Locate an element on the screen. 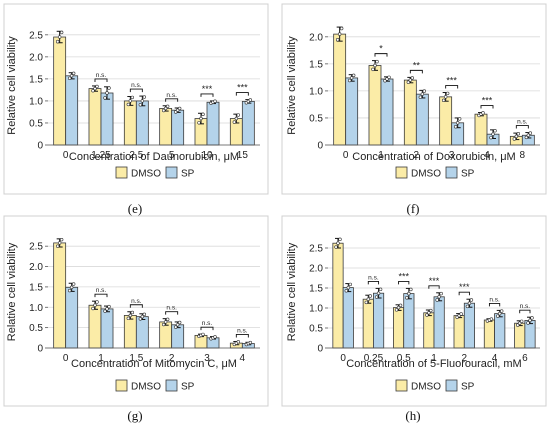 The width and height of the screenshot is (550, 428). panel-label: (f) is located at coordinates (413, 208).